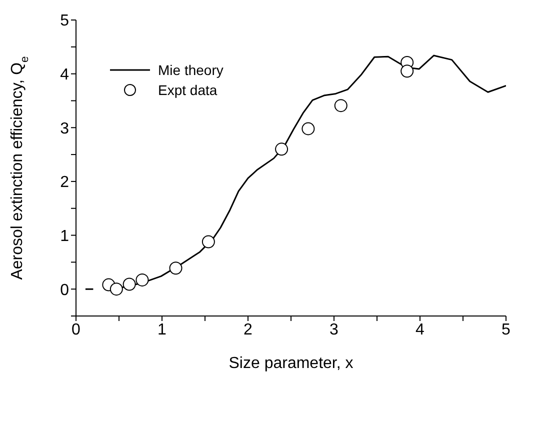 The height and width of the screenshot is (428, 535). Describe the element at coordinates (334, 329) in the screenshot. I see `x-tick-label: 3` at that location.